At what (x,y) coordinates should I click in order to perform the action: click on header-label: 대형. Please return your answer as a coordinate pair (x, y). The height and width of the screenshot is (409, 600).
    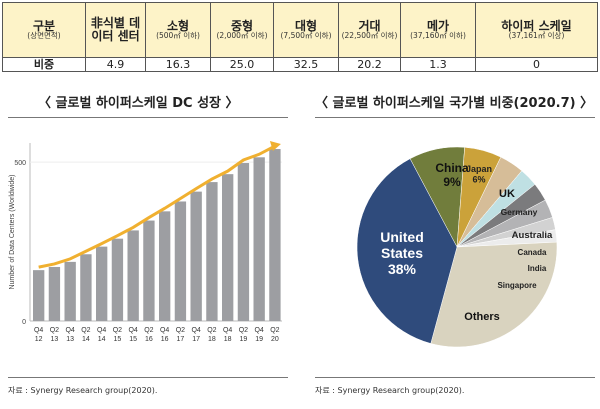
    Looking at the image, I should click on (306, 25).